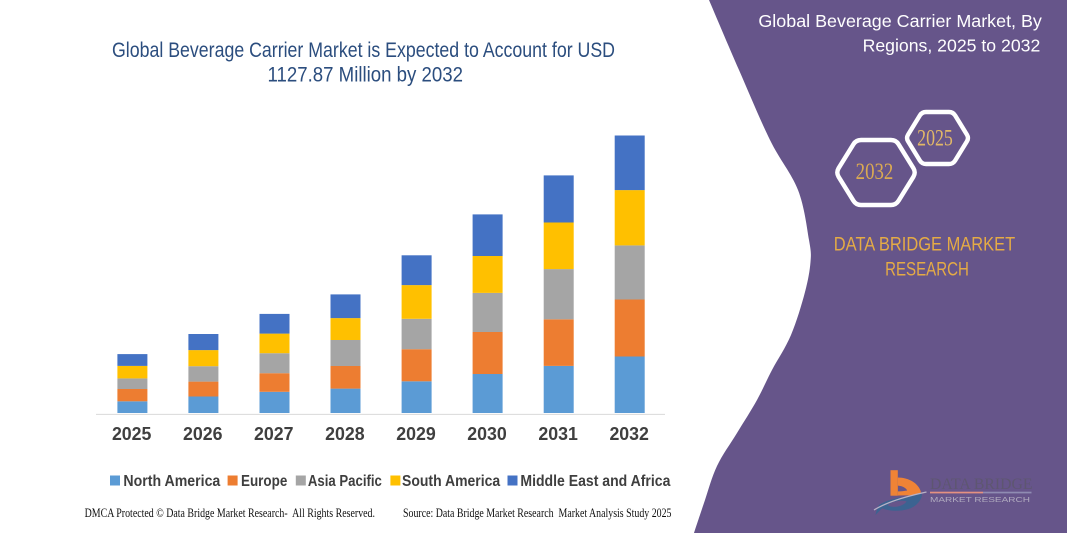  I want to click on svg-text: DATA BRIDGE, so click(981, 484).